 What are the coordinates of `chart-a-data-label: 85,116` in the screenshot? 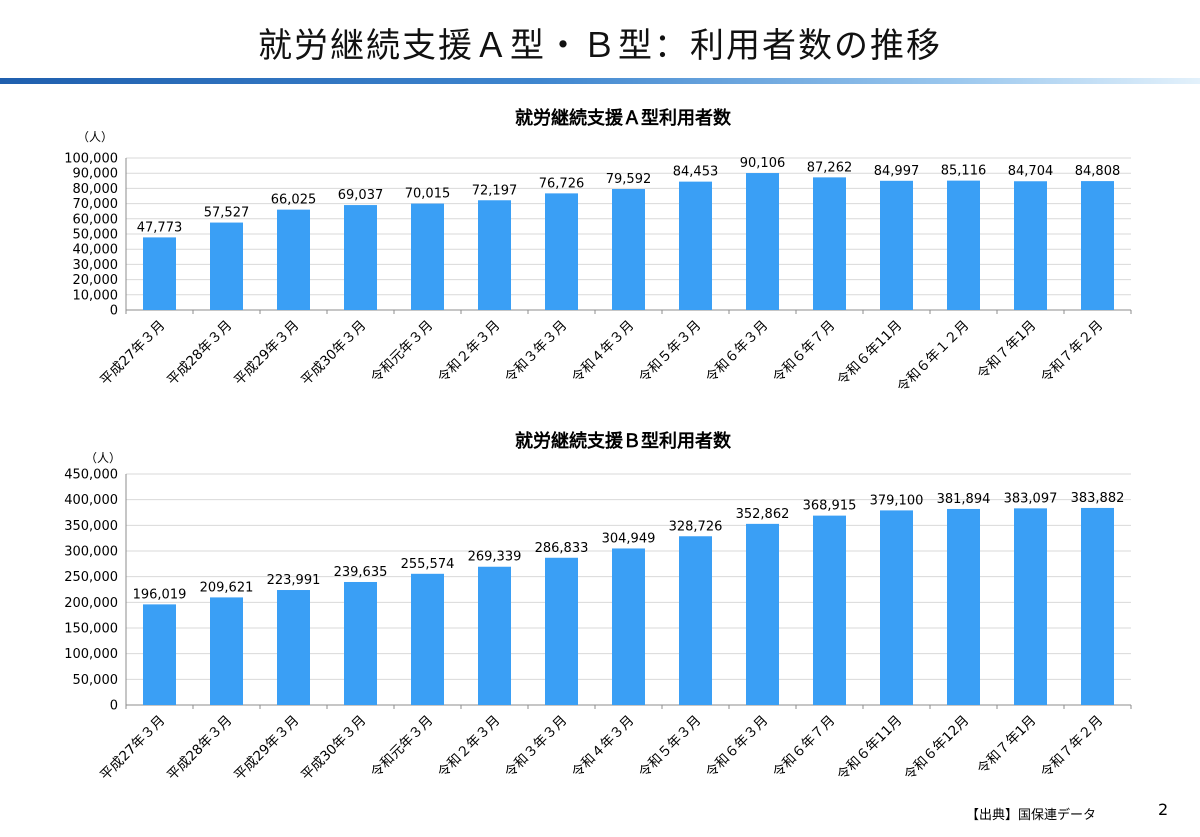 It's located at (964, 171).